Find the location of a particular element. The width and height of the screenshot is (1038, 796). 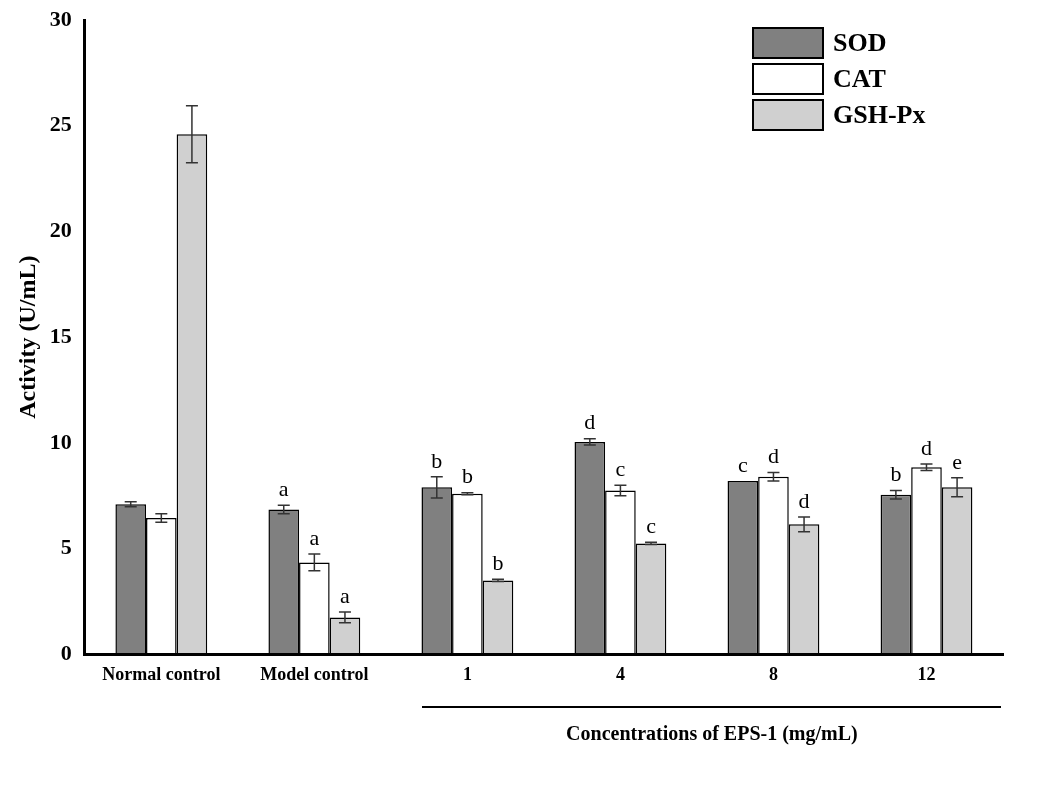

legend-label: GSH-Px is located at coordinates (879, 114).